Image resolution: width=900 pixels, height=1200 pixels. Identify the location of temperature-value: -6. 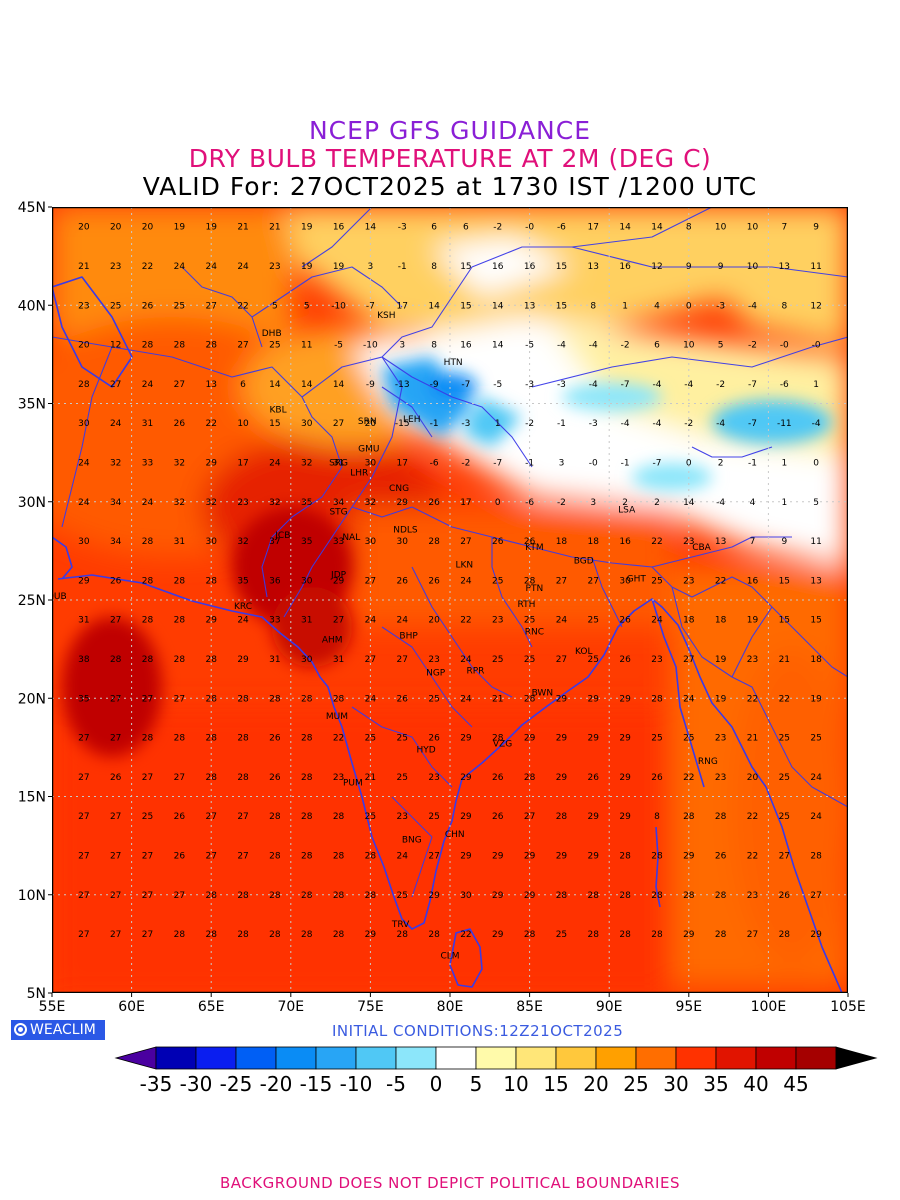
(529, 503).